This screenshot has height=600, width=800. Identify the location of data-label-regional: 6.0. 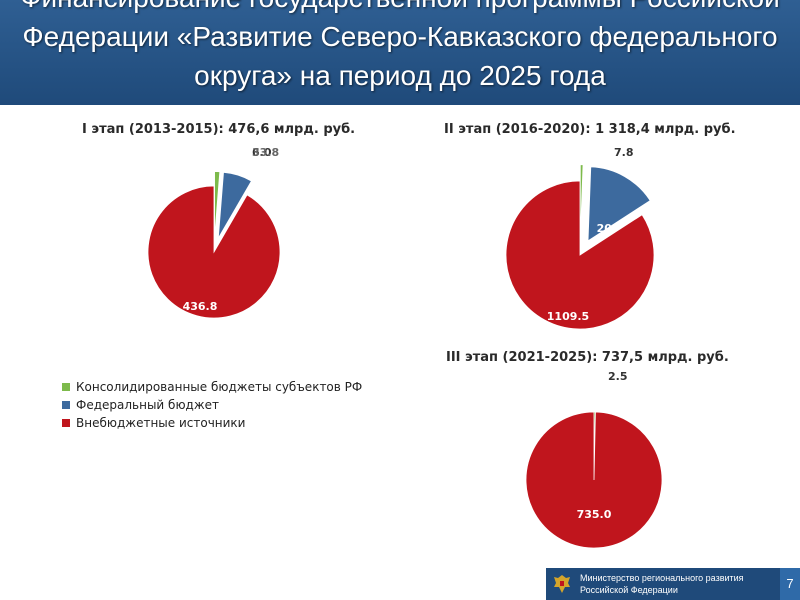
(262, 152).